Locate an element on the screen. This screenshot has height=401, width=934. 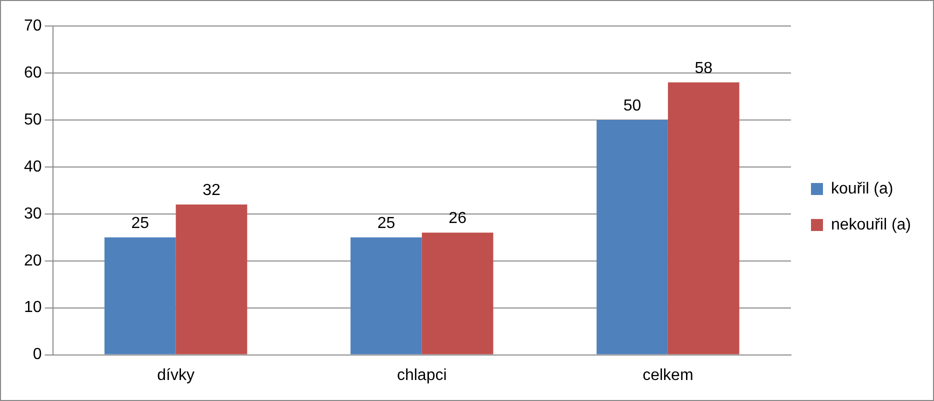
data-label: 32 is located at coordinates (211, 190).